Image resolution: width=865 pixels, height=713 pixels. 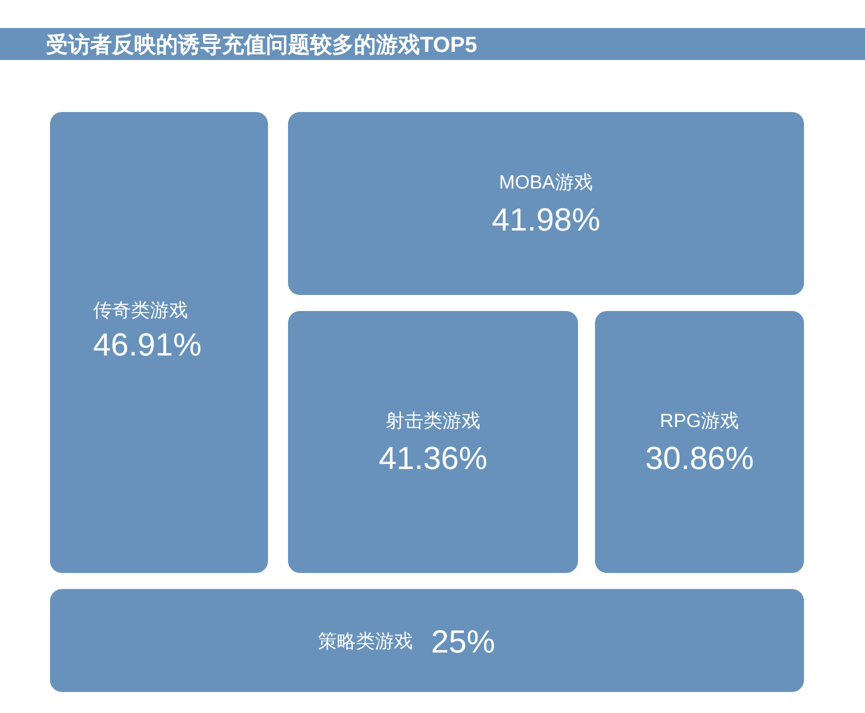 I want to click on category-label: 射击类游戏, so click(x=433, y=421).